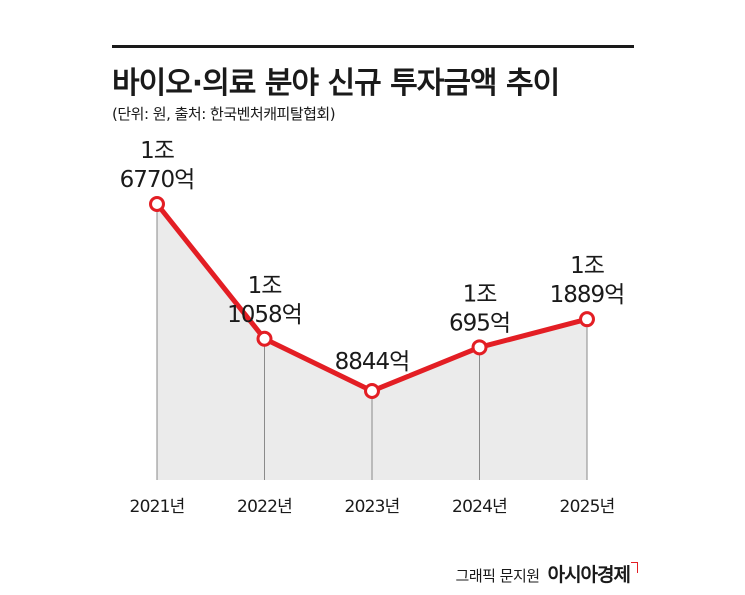 The width and height of the screenshot is (745, 595). Describe the element at coordinates (264, 315) in the screenshot. I see `value-label-1-1: 1058억` at that location.